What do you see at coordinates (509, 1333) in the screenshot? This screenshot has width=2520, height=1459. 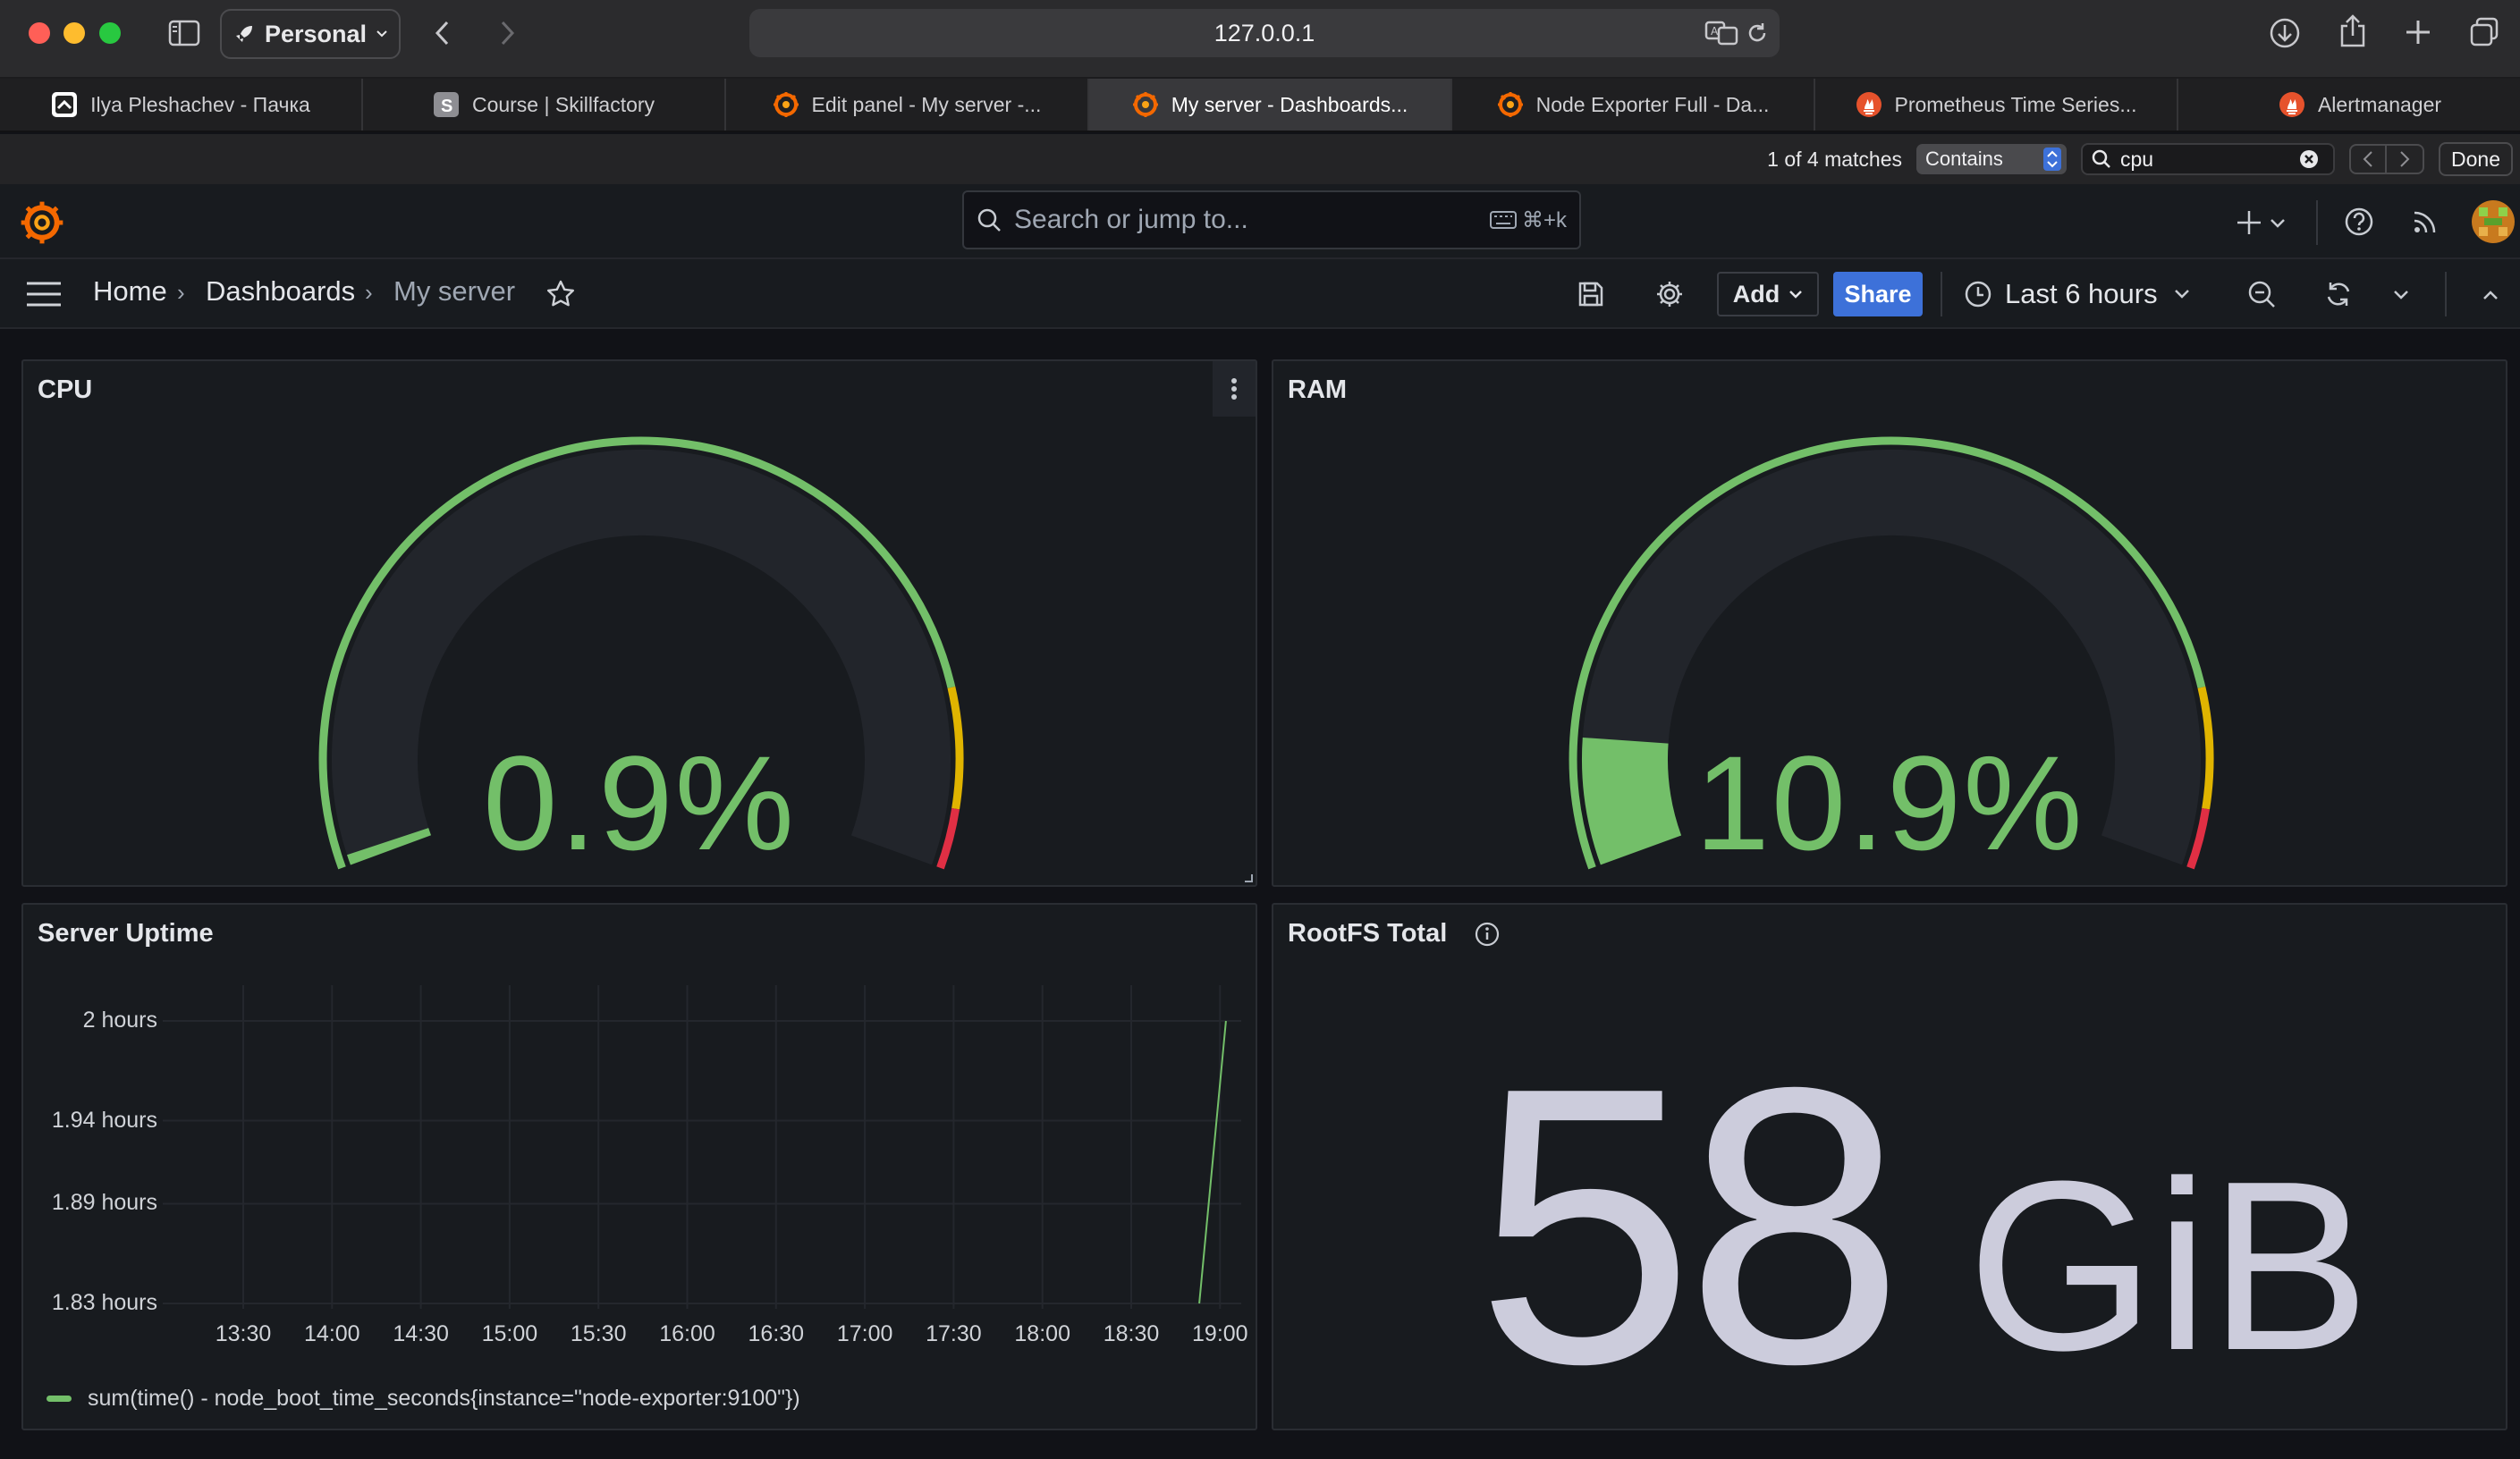 I see `x-tick-label: 15:00` at bounding box center [509, 1333].